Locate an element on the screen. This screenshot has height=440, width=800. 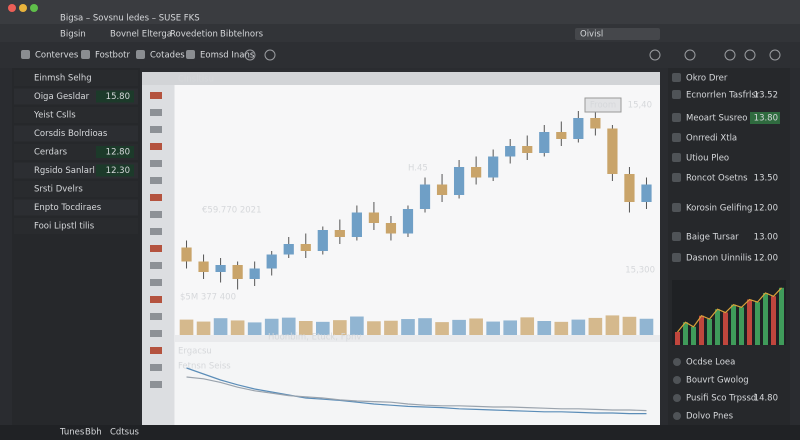
watch-value-bg is located at coordinates (765, 118).